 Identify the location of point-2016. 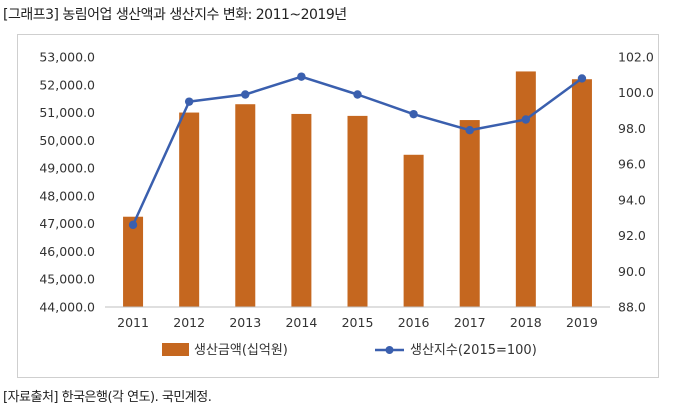
(413, 114).